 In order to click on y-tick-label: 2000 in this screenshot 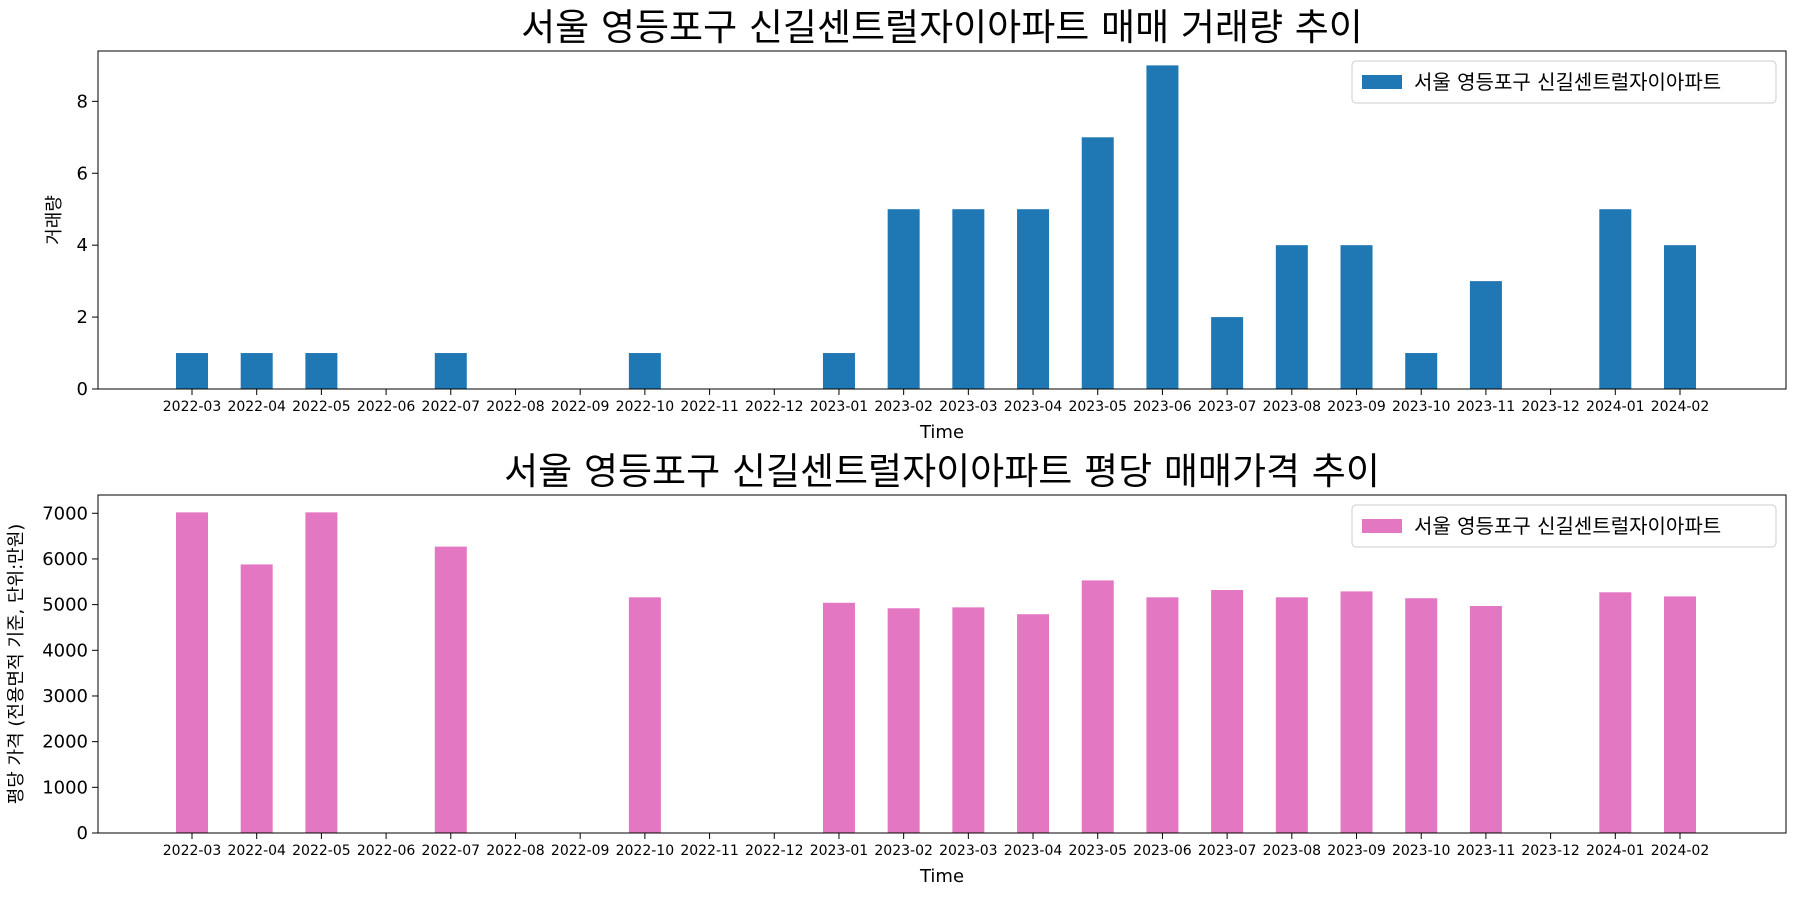, I will do `click(65, 742)`.